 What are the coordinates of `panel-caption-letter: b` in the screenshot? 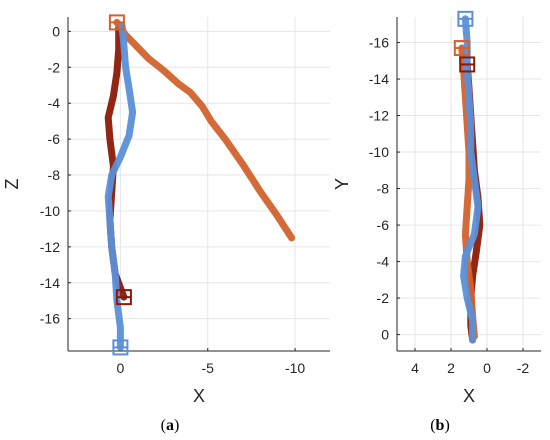 It's located at (440, 425).